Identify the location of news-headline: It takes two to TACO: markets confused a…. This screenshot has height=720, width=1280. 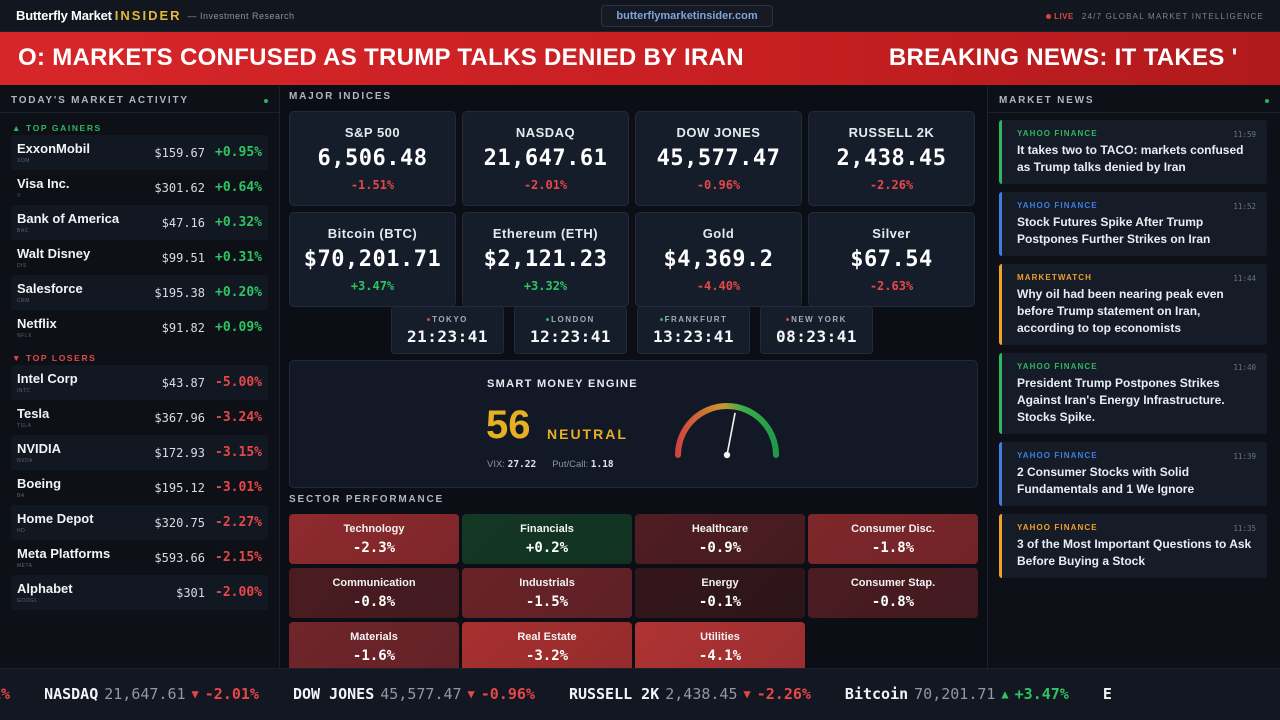
(1130, 158).